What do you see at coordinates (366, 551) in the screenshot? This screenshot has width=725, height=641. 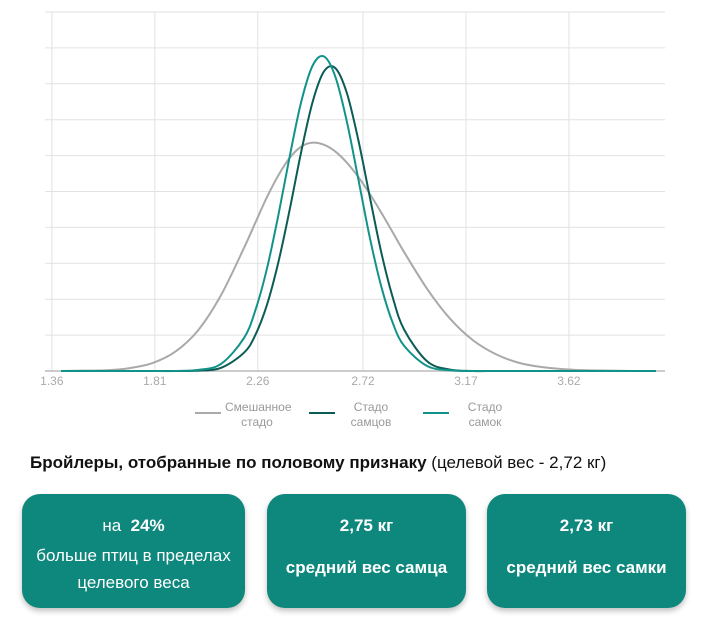 I see `stat-card: 2,75 кг средний вес самца` at bounding box center [366, 551].